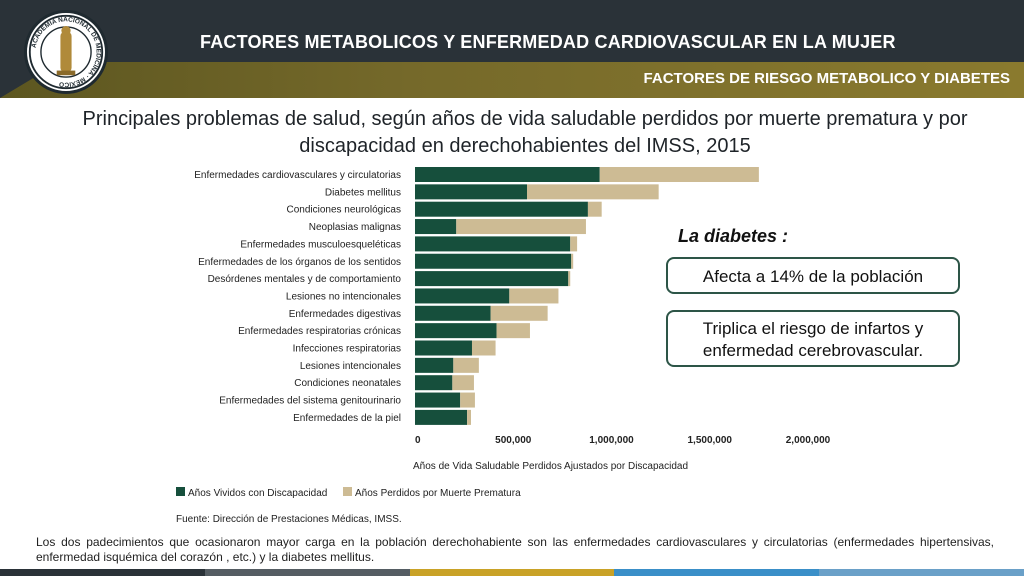 The image size is (1024, 576). Describe the element at coordinates (611, 440) in the screenshot. I see `x-tick-label: 1,000,000` at that location.